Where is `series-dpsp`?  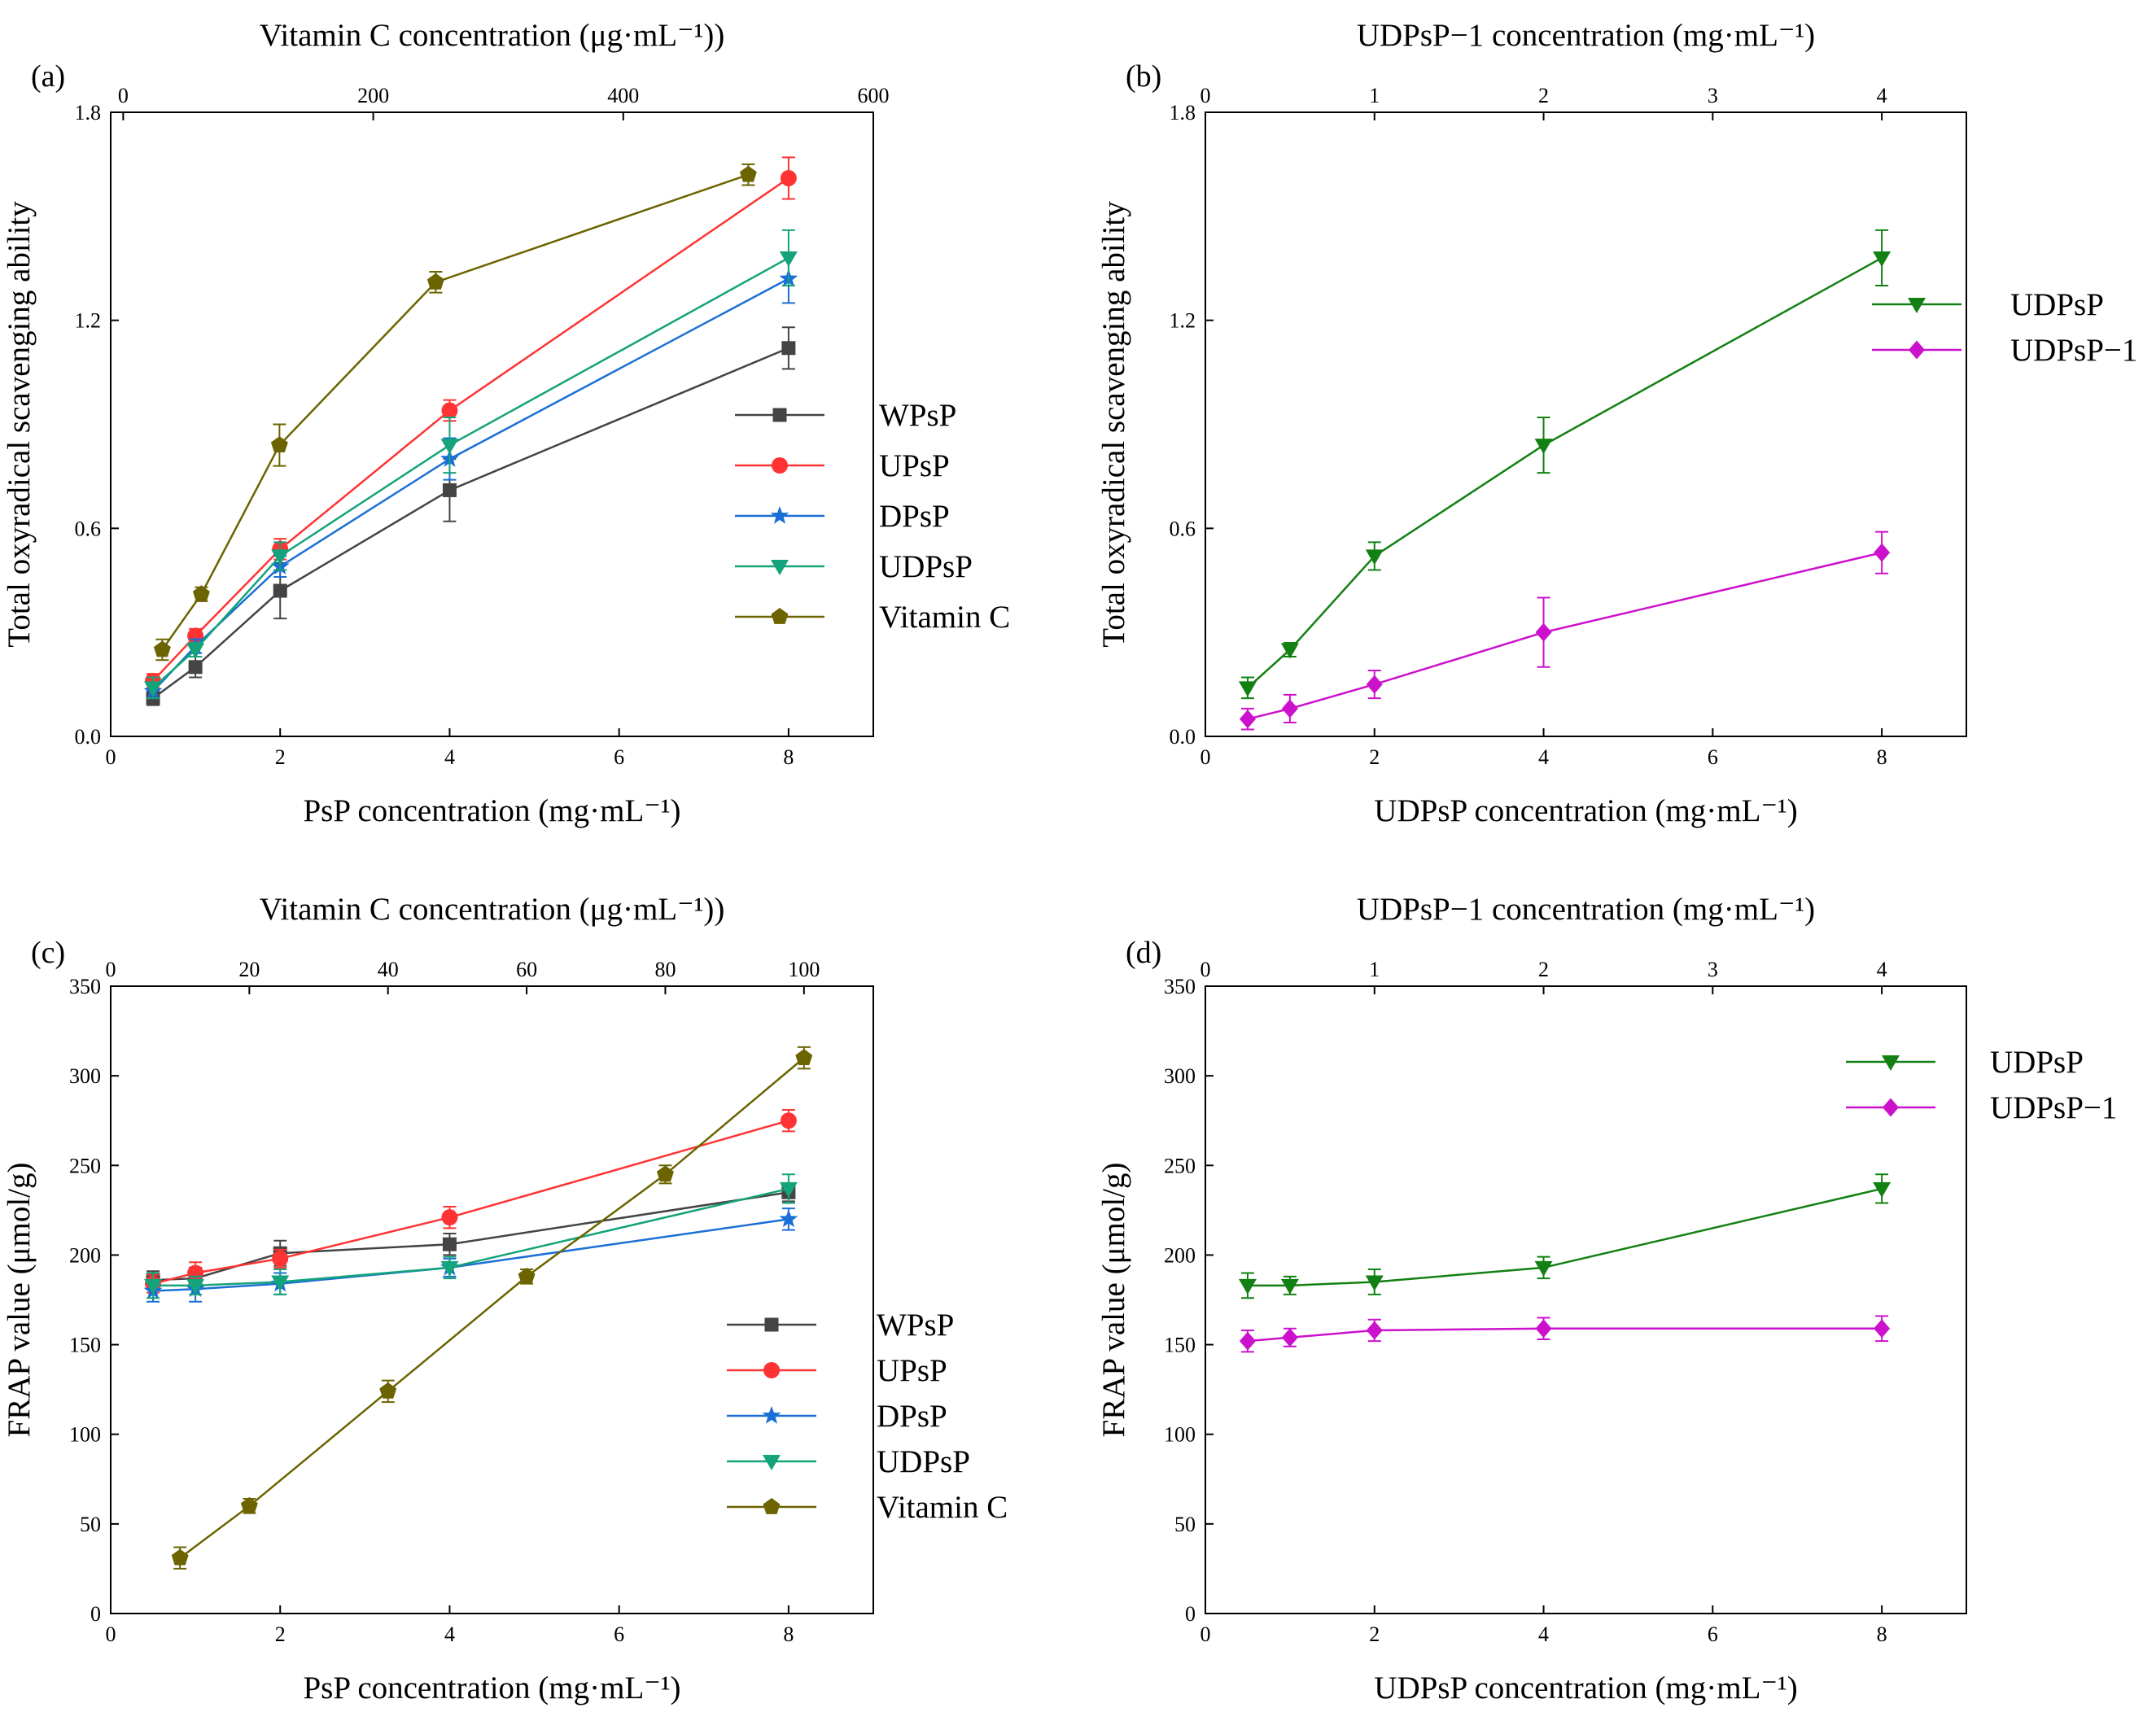 series-dpsp is located at coordinates (470, 1255).